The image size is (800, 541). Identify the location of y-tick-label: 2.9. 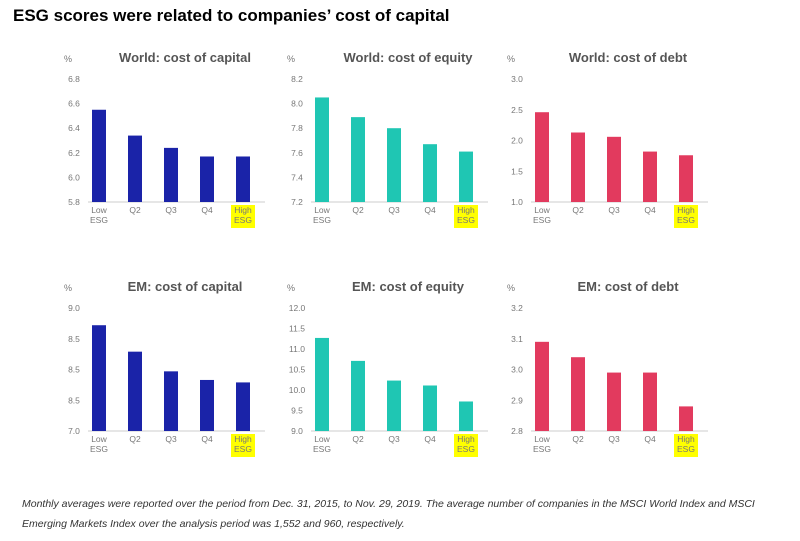
(517, 400).